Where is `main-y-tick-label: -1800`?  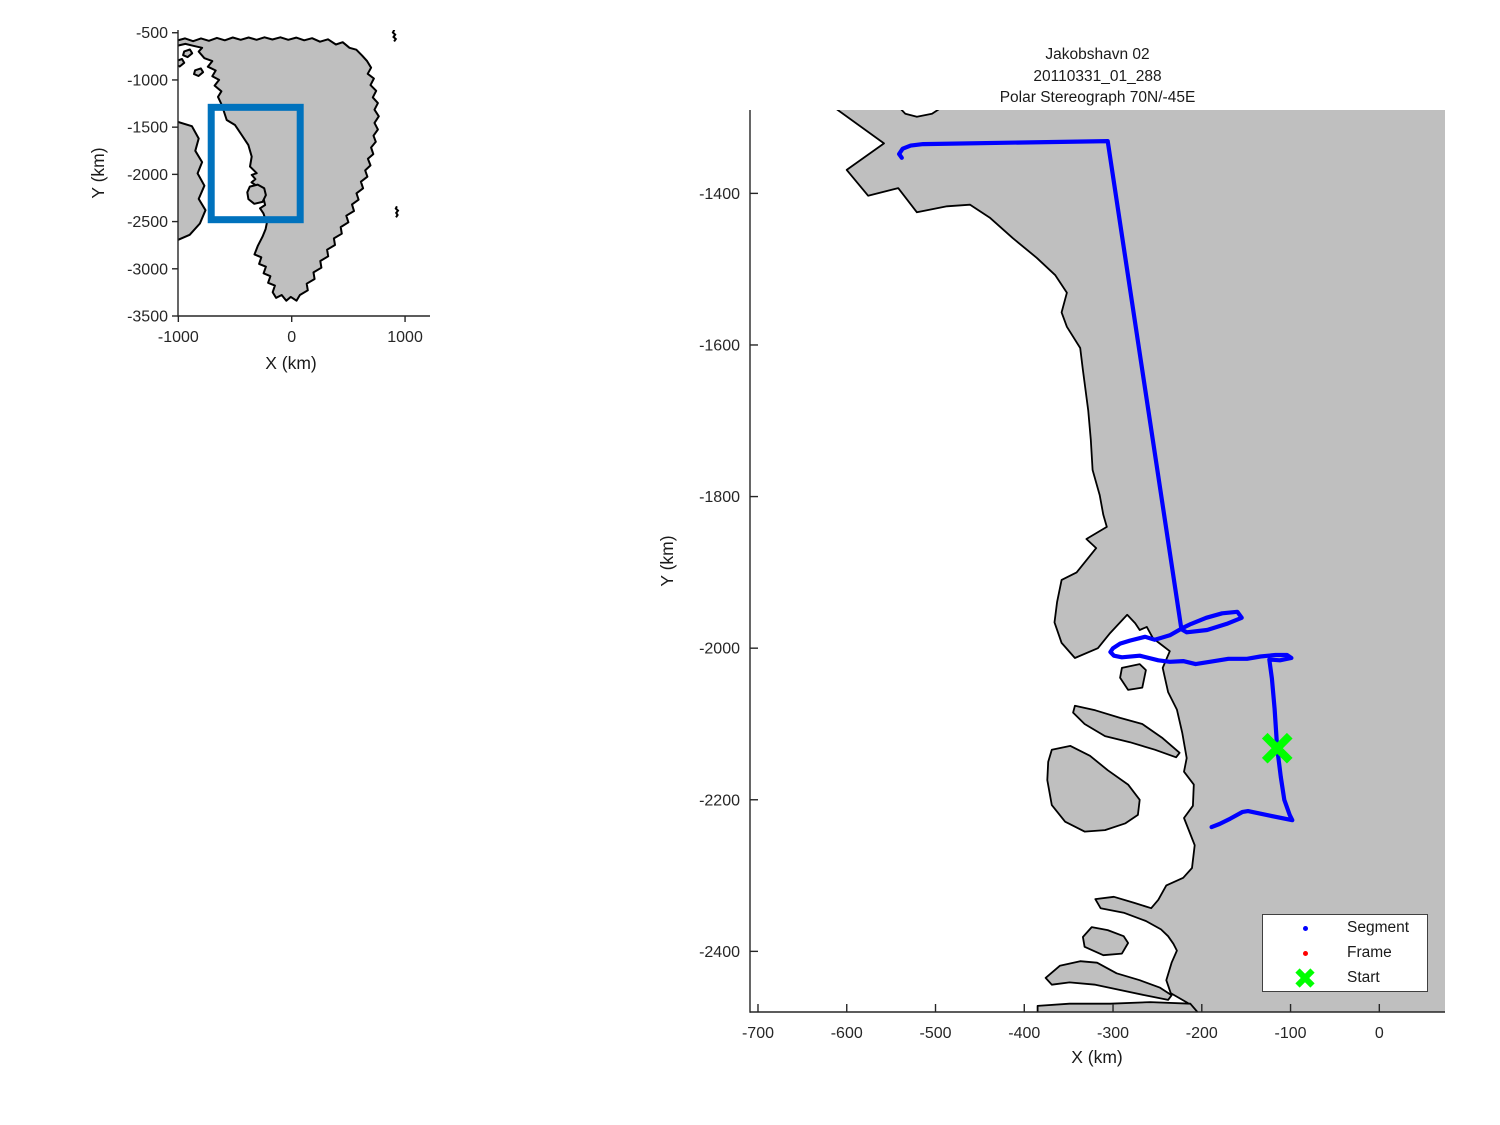 main-y-tick-label: -1800 is located at coordinates (719, 497).